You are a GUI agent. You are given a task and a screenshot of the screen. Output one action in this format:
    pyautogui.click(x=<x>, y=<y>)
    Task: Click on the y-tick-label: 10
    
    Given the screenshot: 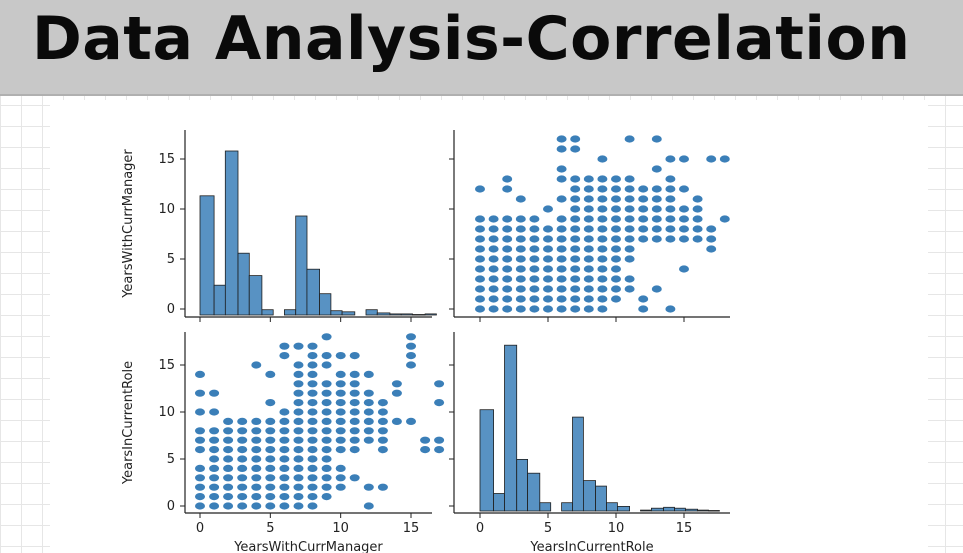 What is the action you would take?
    pyautogui.click(x=166, y=209)
    